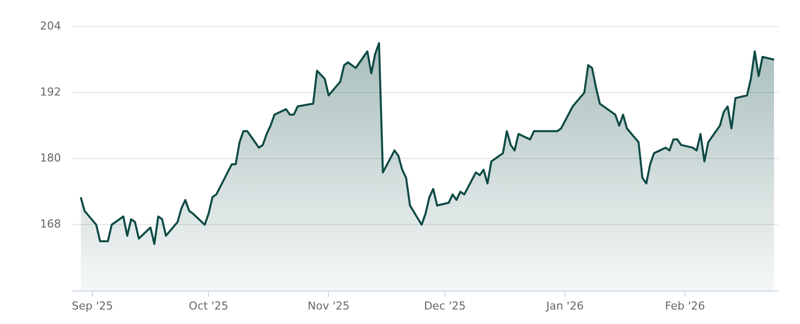  What do you see at coordinates (92, 305) in the screenshot?
I see `x-tick-label: Sep '25` at bounding box center [92, 305].